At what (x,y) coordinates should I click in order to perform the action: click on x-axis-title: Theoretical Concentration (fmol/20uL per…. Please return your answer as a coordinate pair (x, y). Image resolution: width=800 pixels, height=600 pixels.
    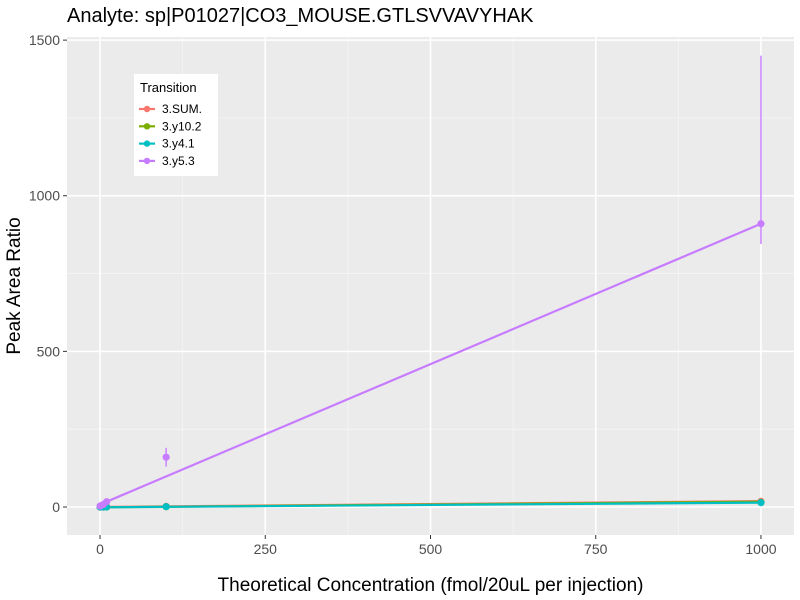
    Looking at the image, I should click on (431, 585).